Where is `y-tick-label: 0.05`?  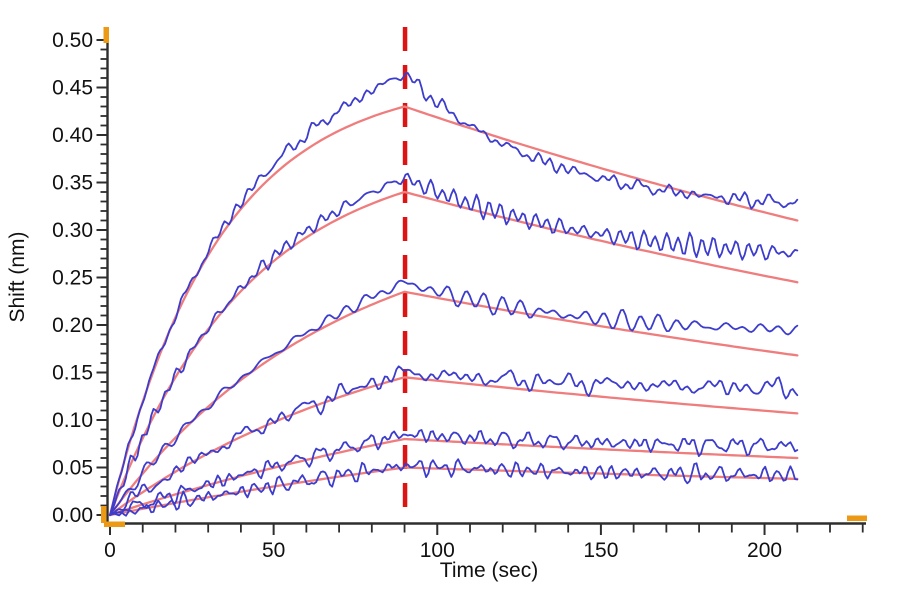
y-tick-label: 0.05 is located at coordinates (72, 468).